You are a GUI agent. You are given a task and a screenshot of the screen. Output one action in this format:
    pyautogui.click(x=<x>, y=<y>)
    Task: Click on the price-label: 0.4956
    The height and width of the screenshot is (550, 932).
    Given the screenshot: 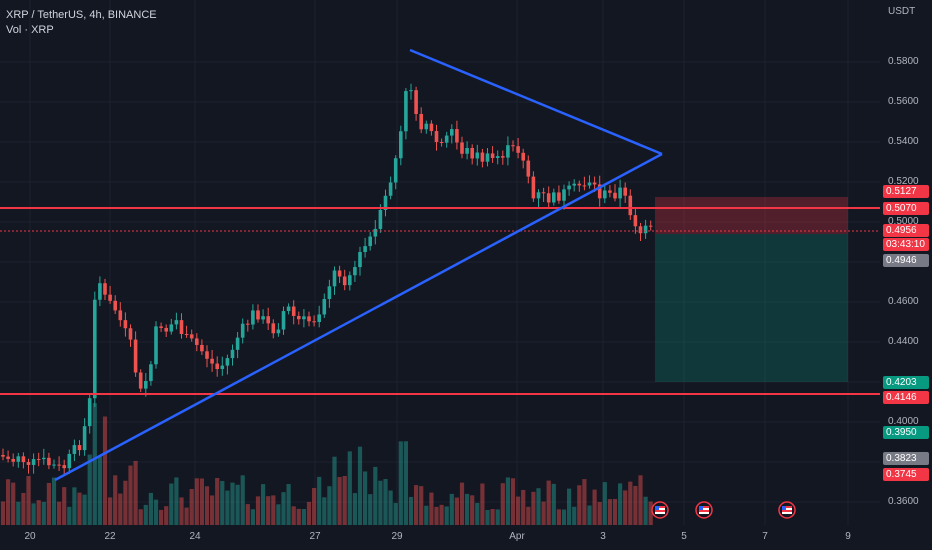 What is the action you would take?
    pyautogui.click(x=906, y=230)
    